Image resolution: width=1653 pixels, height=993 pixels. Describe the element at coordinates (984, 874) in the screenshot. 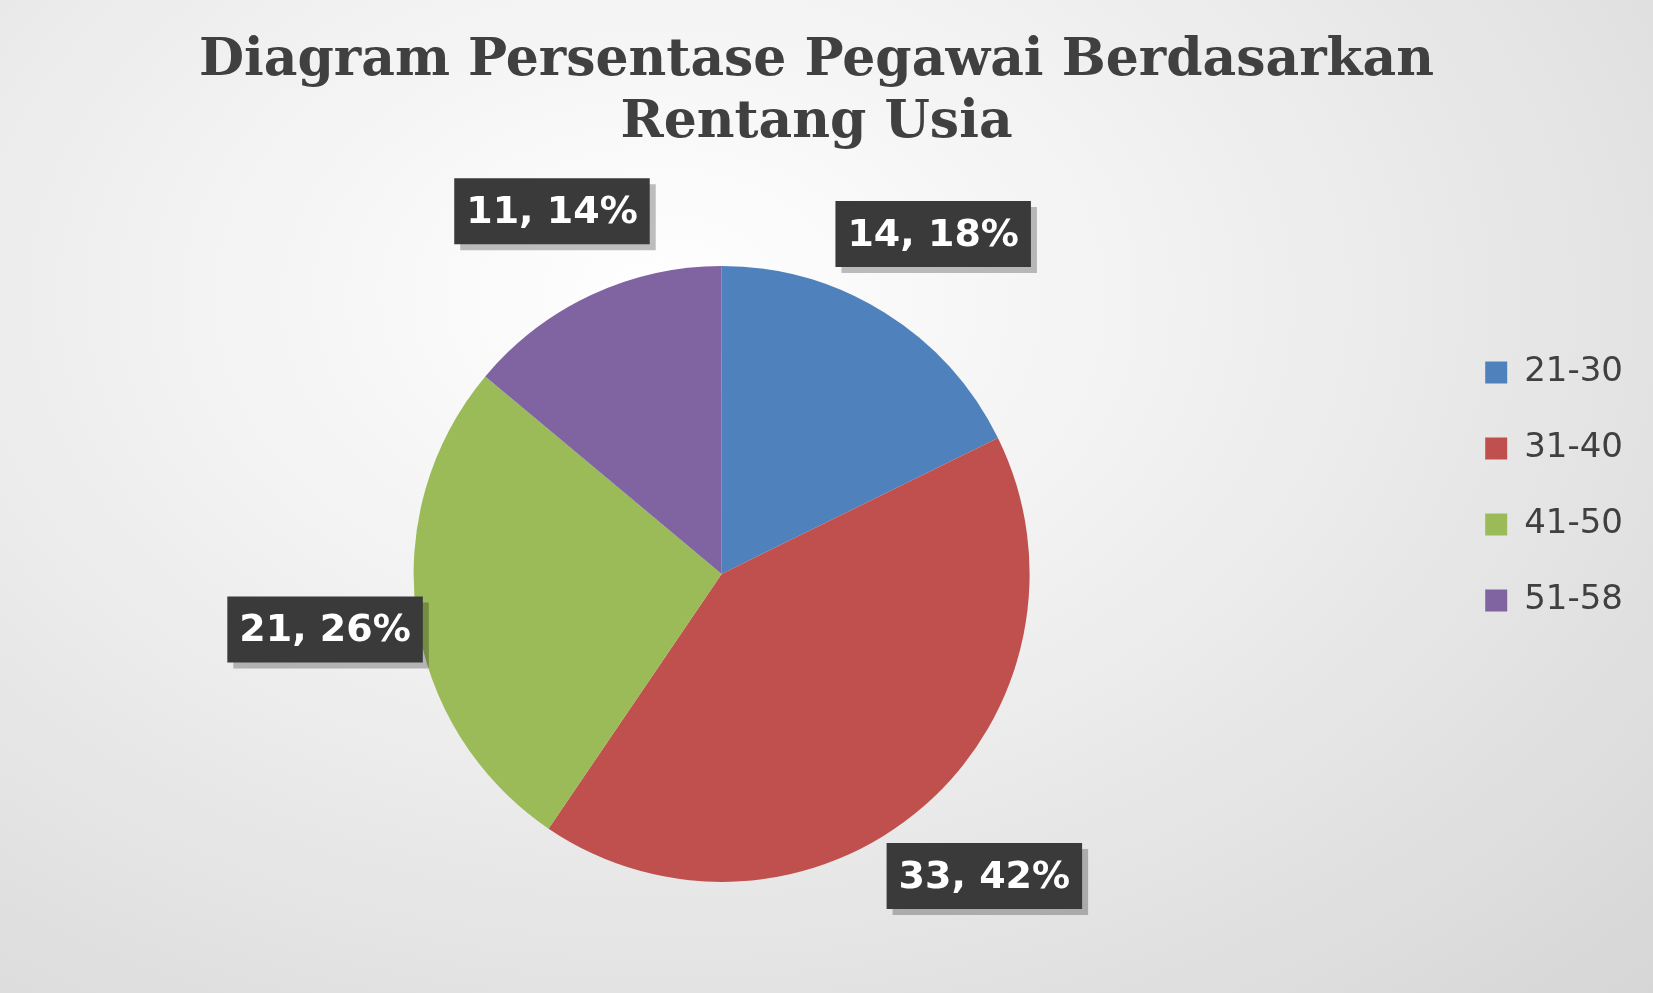

I see `data-label: 33, 42%` at that location.